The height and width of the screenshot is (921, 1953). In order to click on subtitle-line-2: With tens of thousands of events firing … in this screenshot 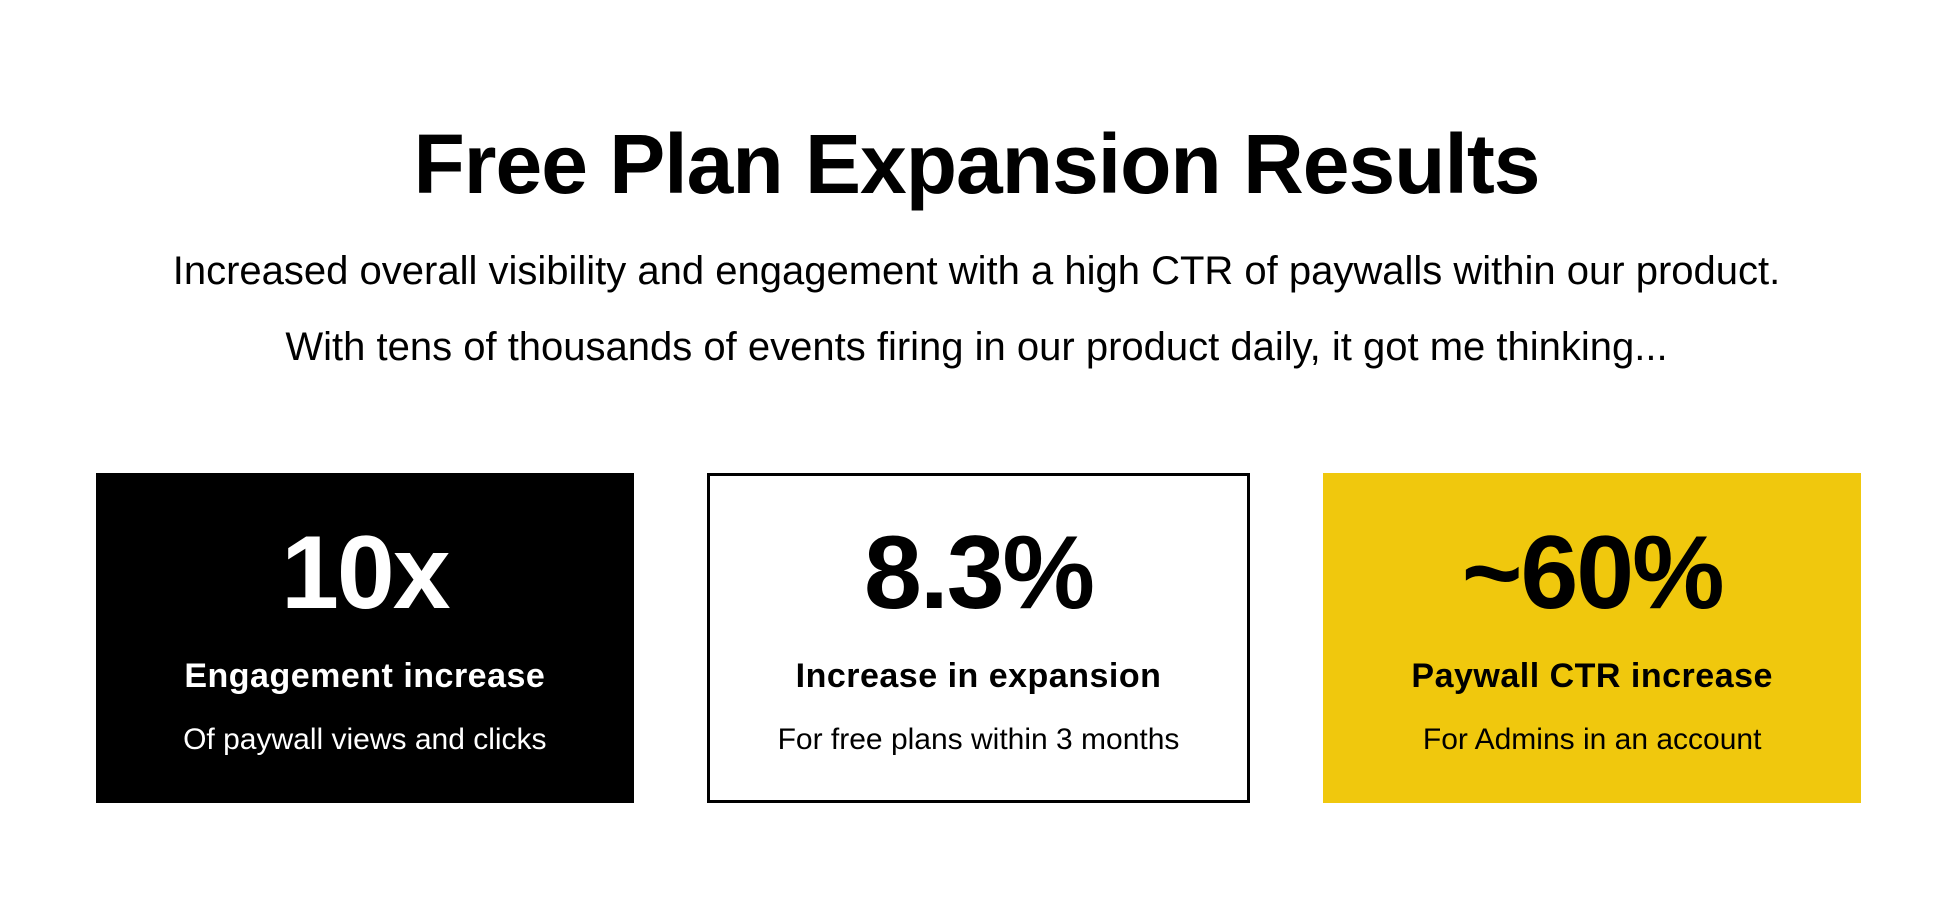, I will do `click(976, 347)`.